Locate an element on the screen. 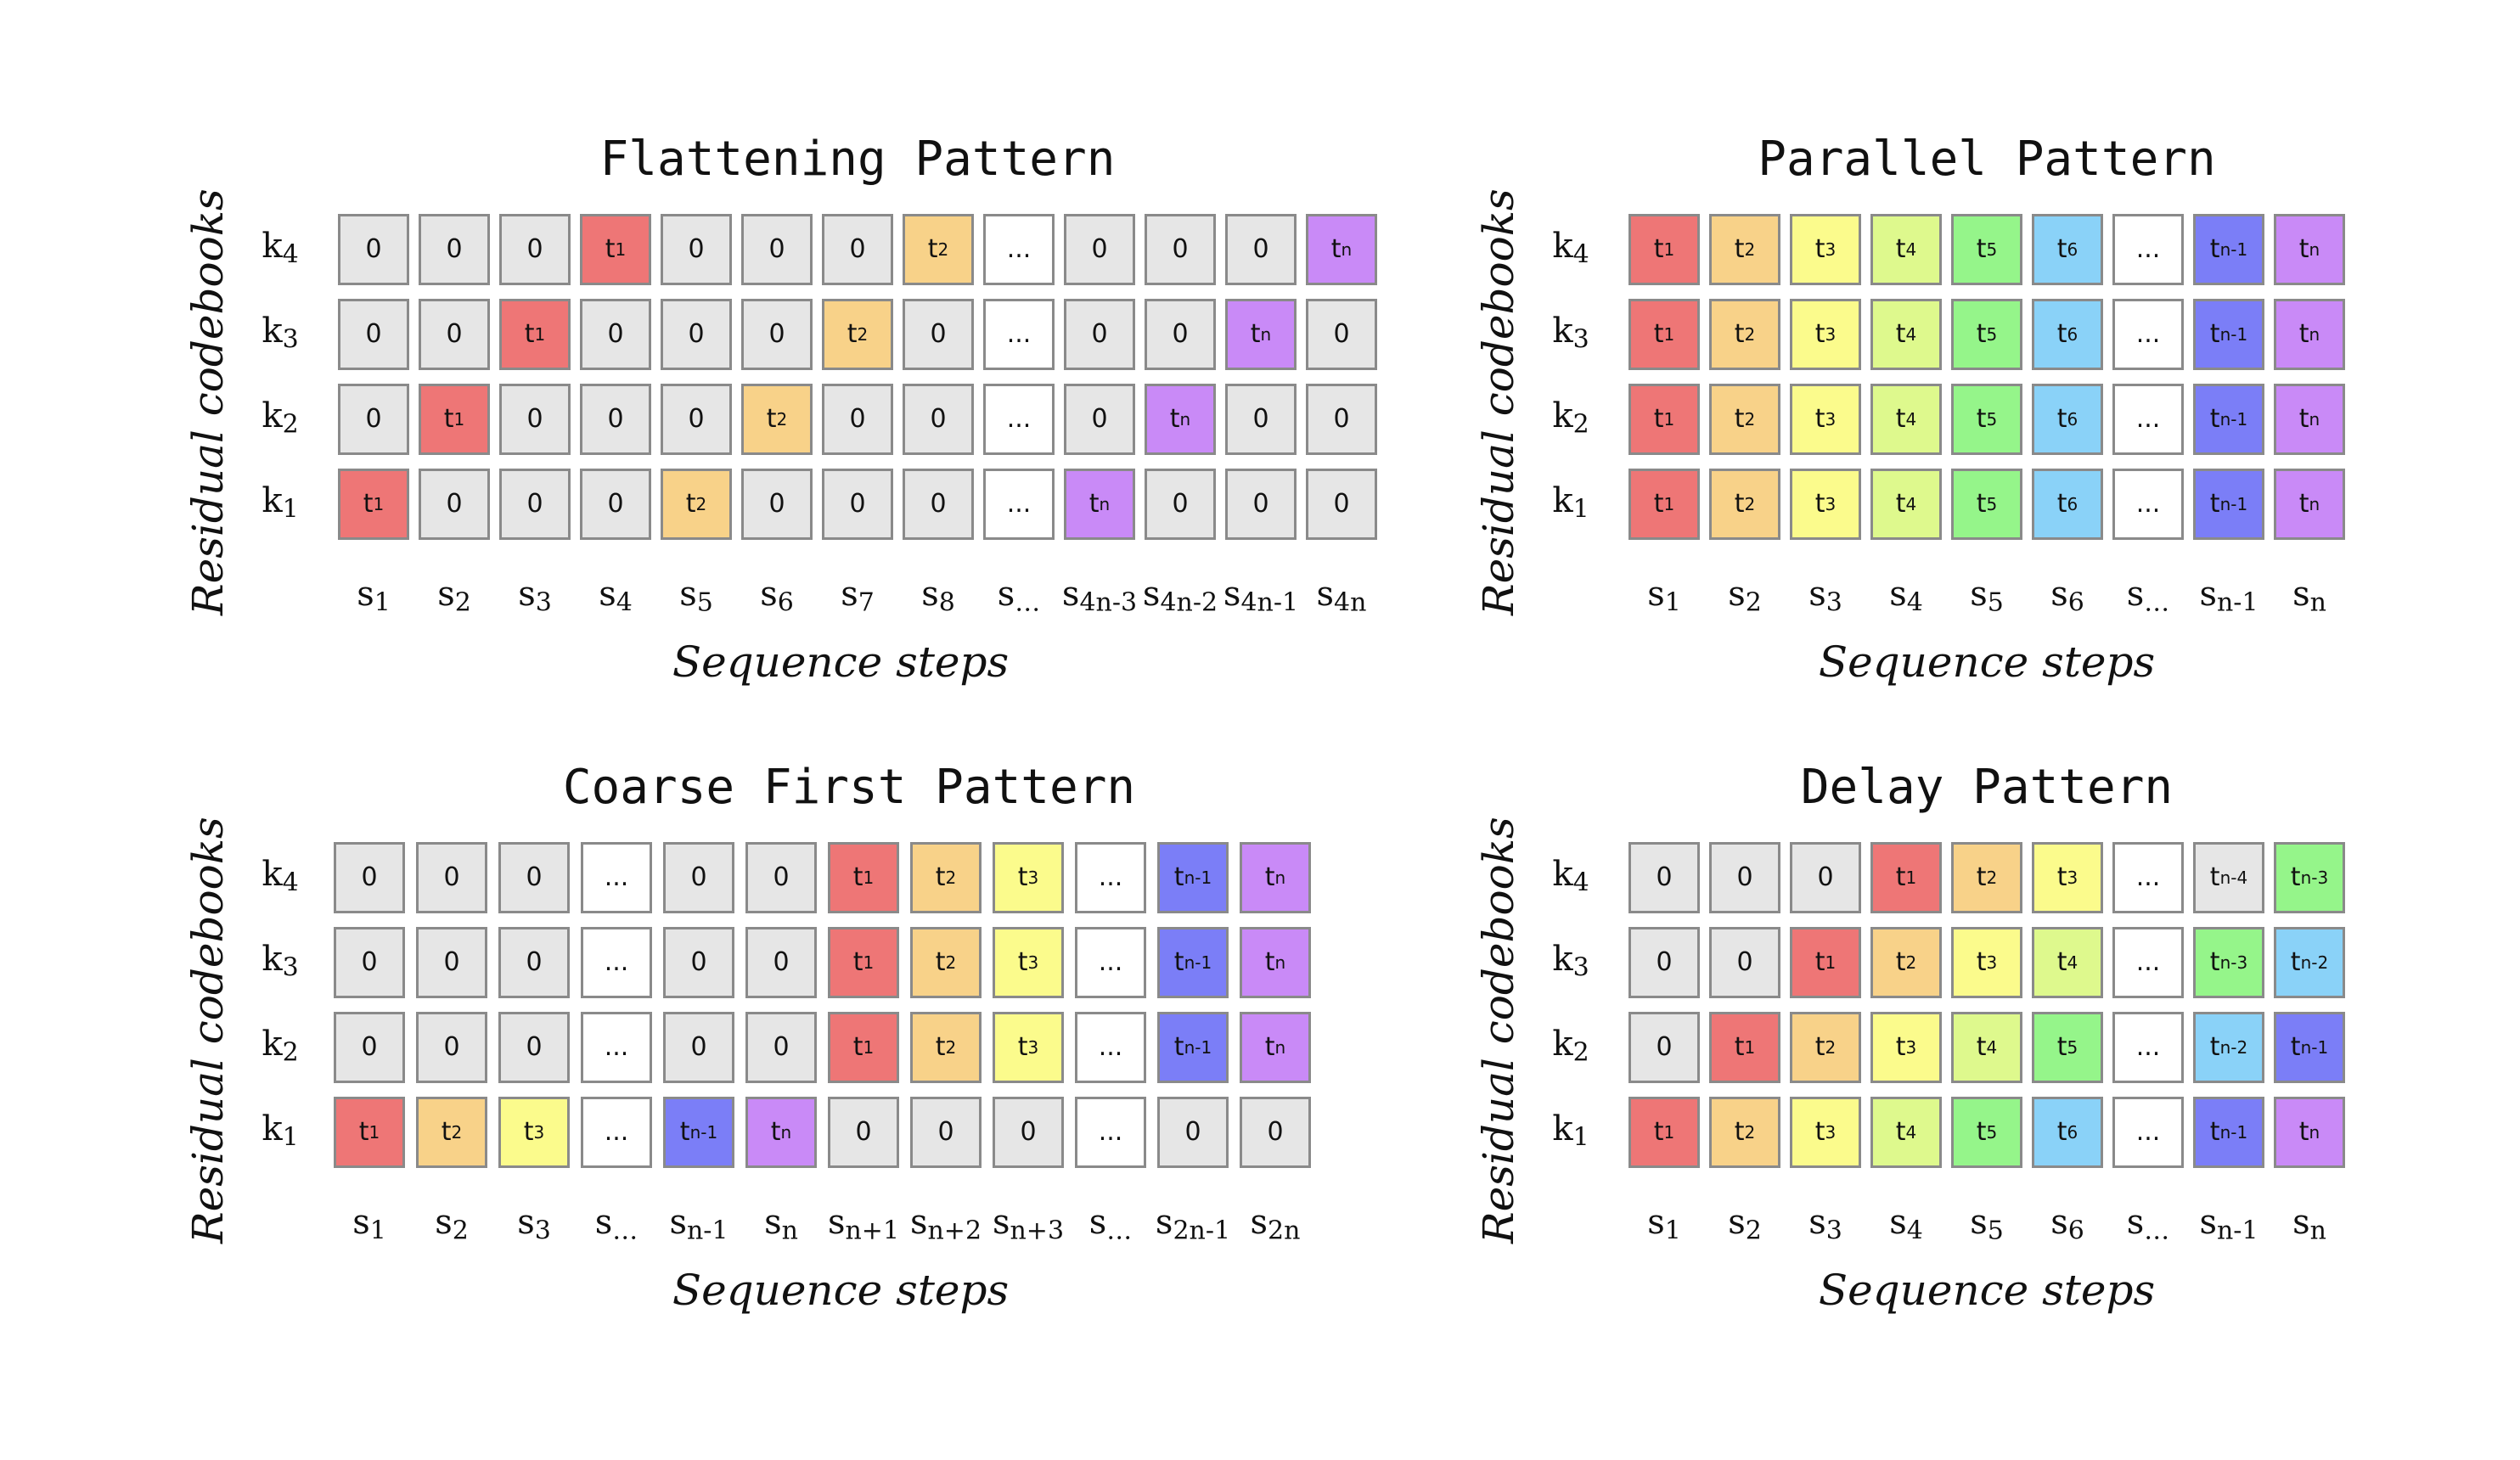 Image resolution: width=2520 pixels, height=1460 pixels. column-label: s2 is located at coordinates (454, 596).